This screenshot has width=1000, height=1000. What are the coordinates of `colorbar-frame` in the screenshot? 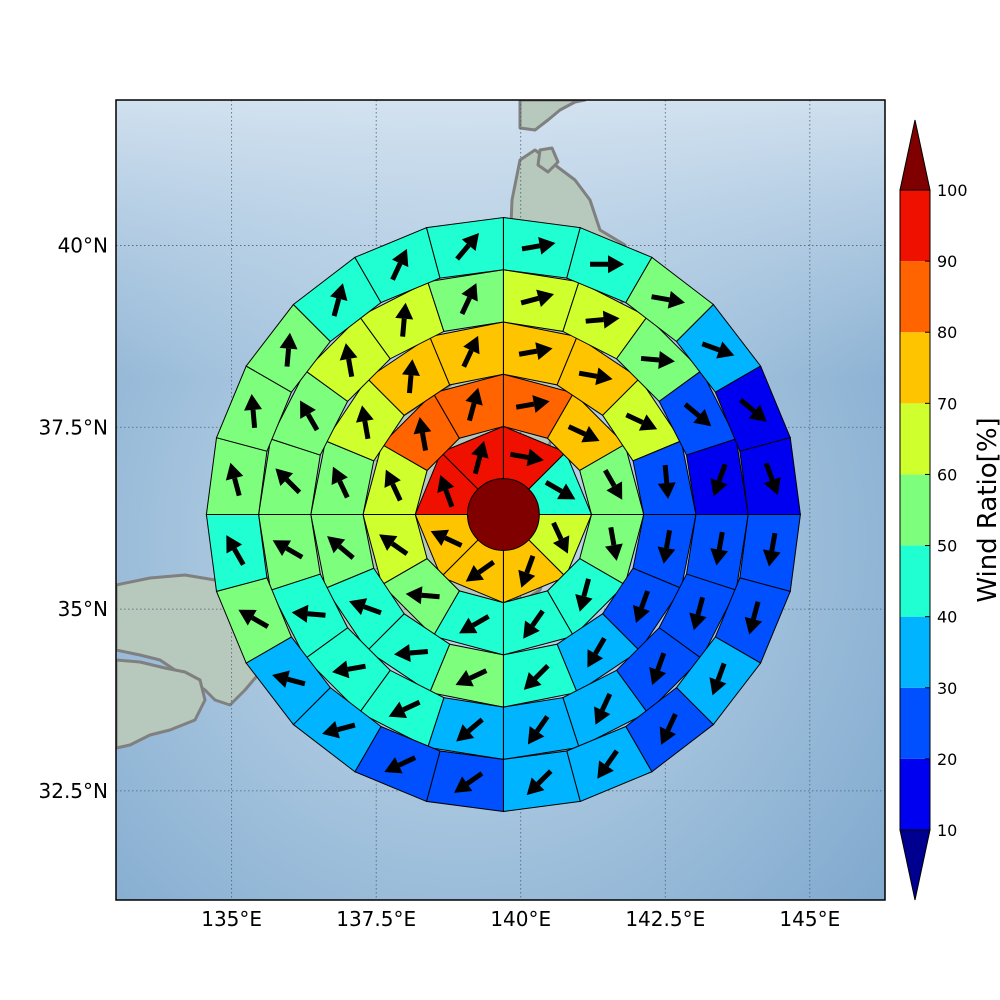 It's located at (915, 510).